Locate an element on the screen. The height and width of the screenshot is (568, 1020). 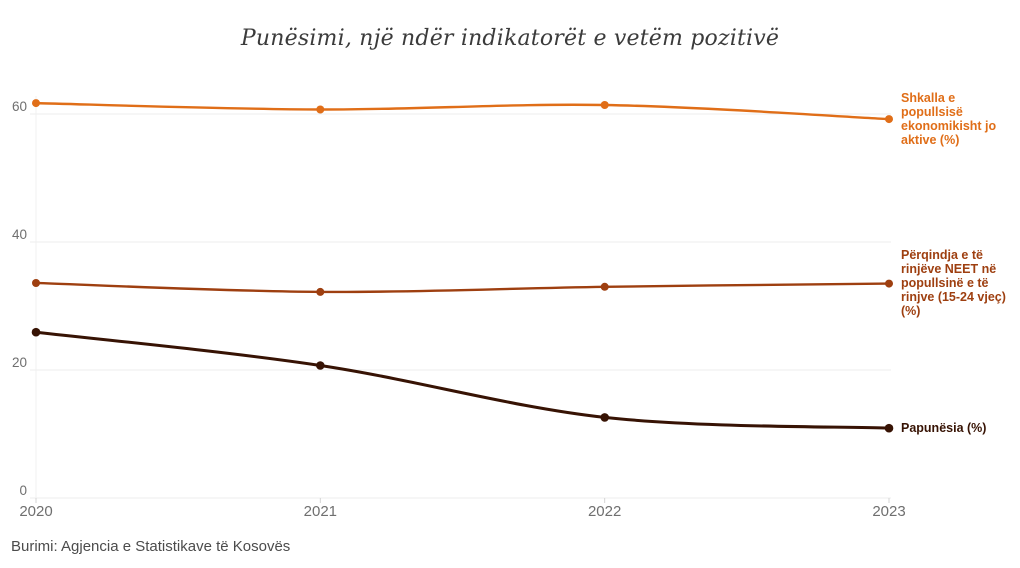
y-tick-label-20: 20 is located at coordinates (19, 362).